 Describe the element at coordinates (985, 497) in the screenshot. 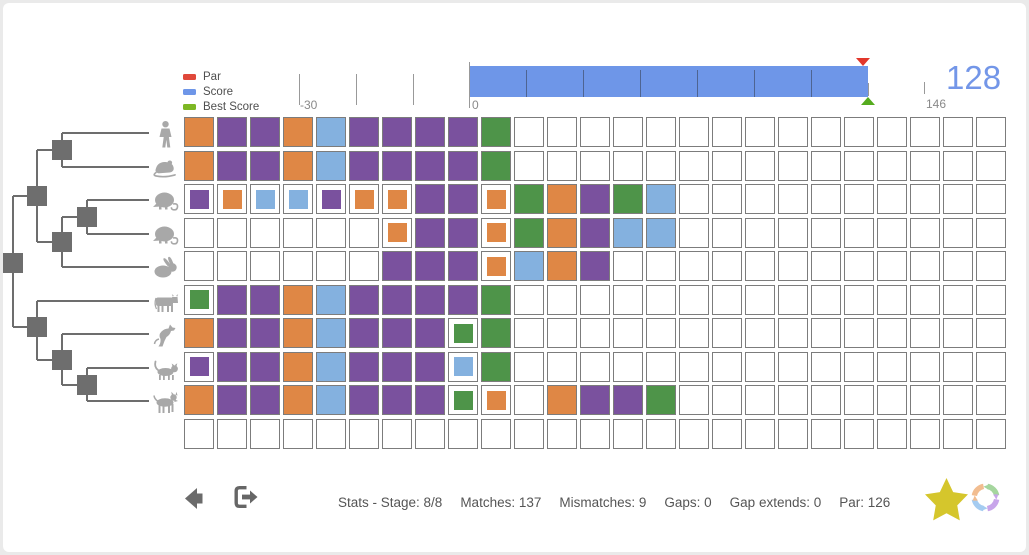

I see `color-cycle-icon` at that location.